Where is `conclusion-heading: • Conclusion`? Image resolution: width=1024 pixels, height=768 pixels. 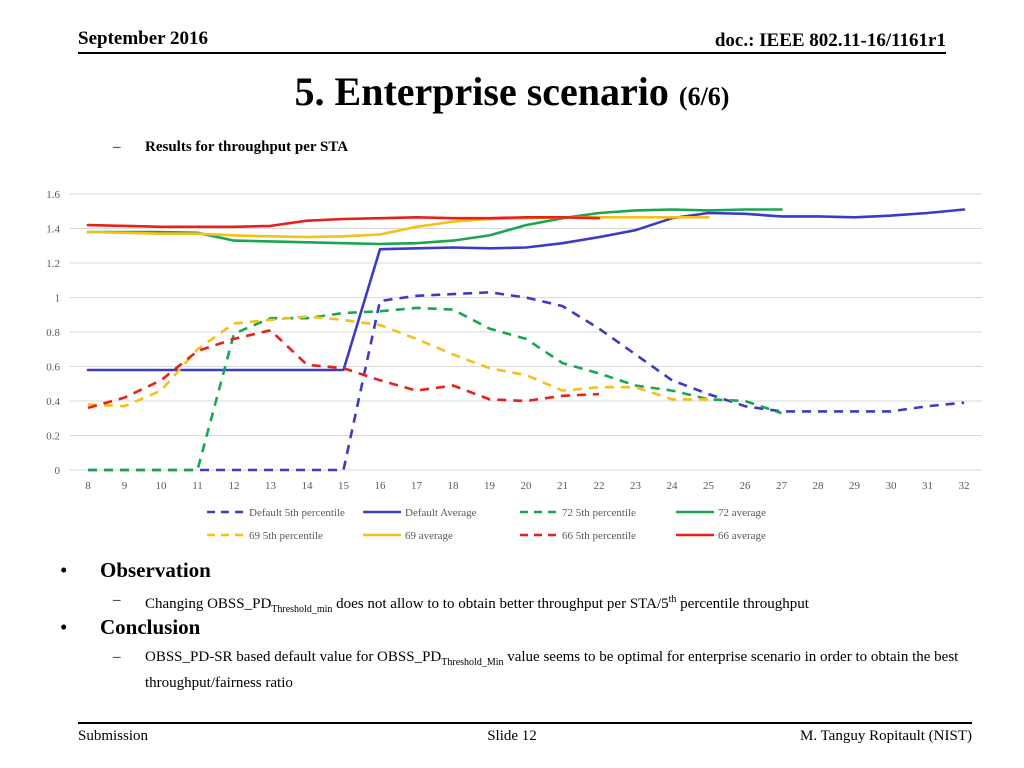
conclusion-heading: • Conclusion is located at coordinates (130, 627).